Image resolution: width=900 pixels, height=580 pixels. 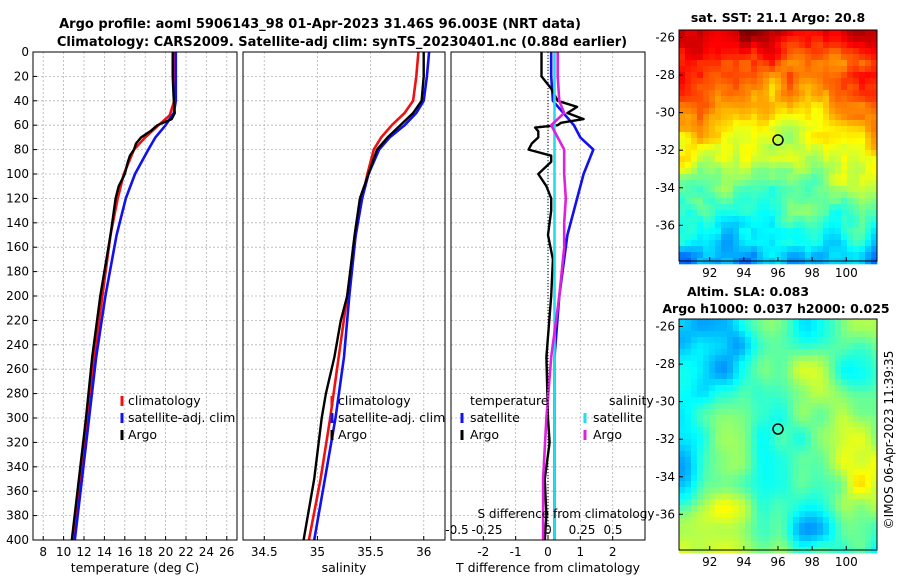 I want to click on salinity-legend-label: Argo, so click(x=352, y=434).